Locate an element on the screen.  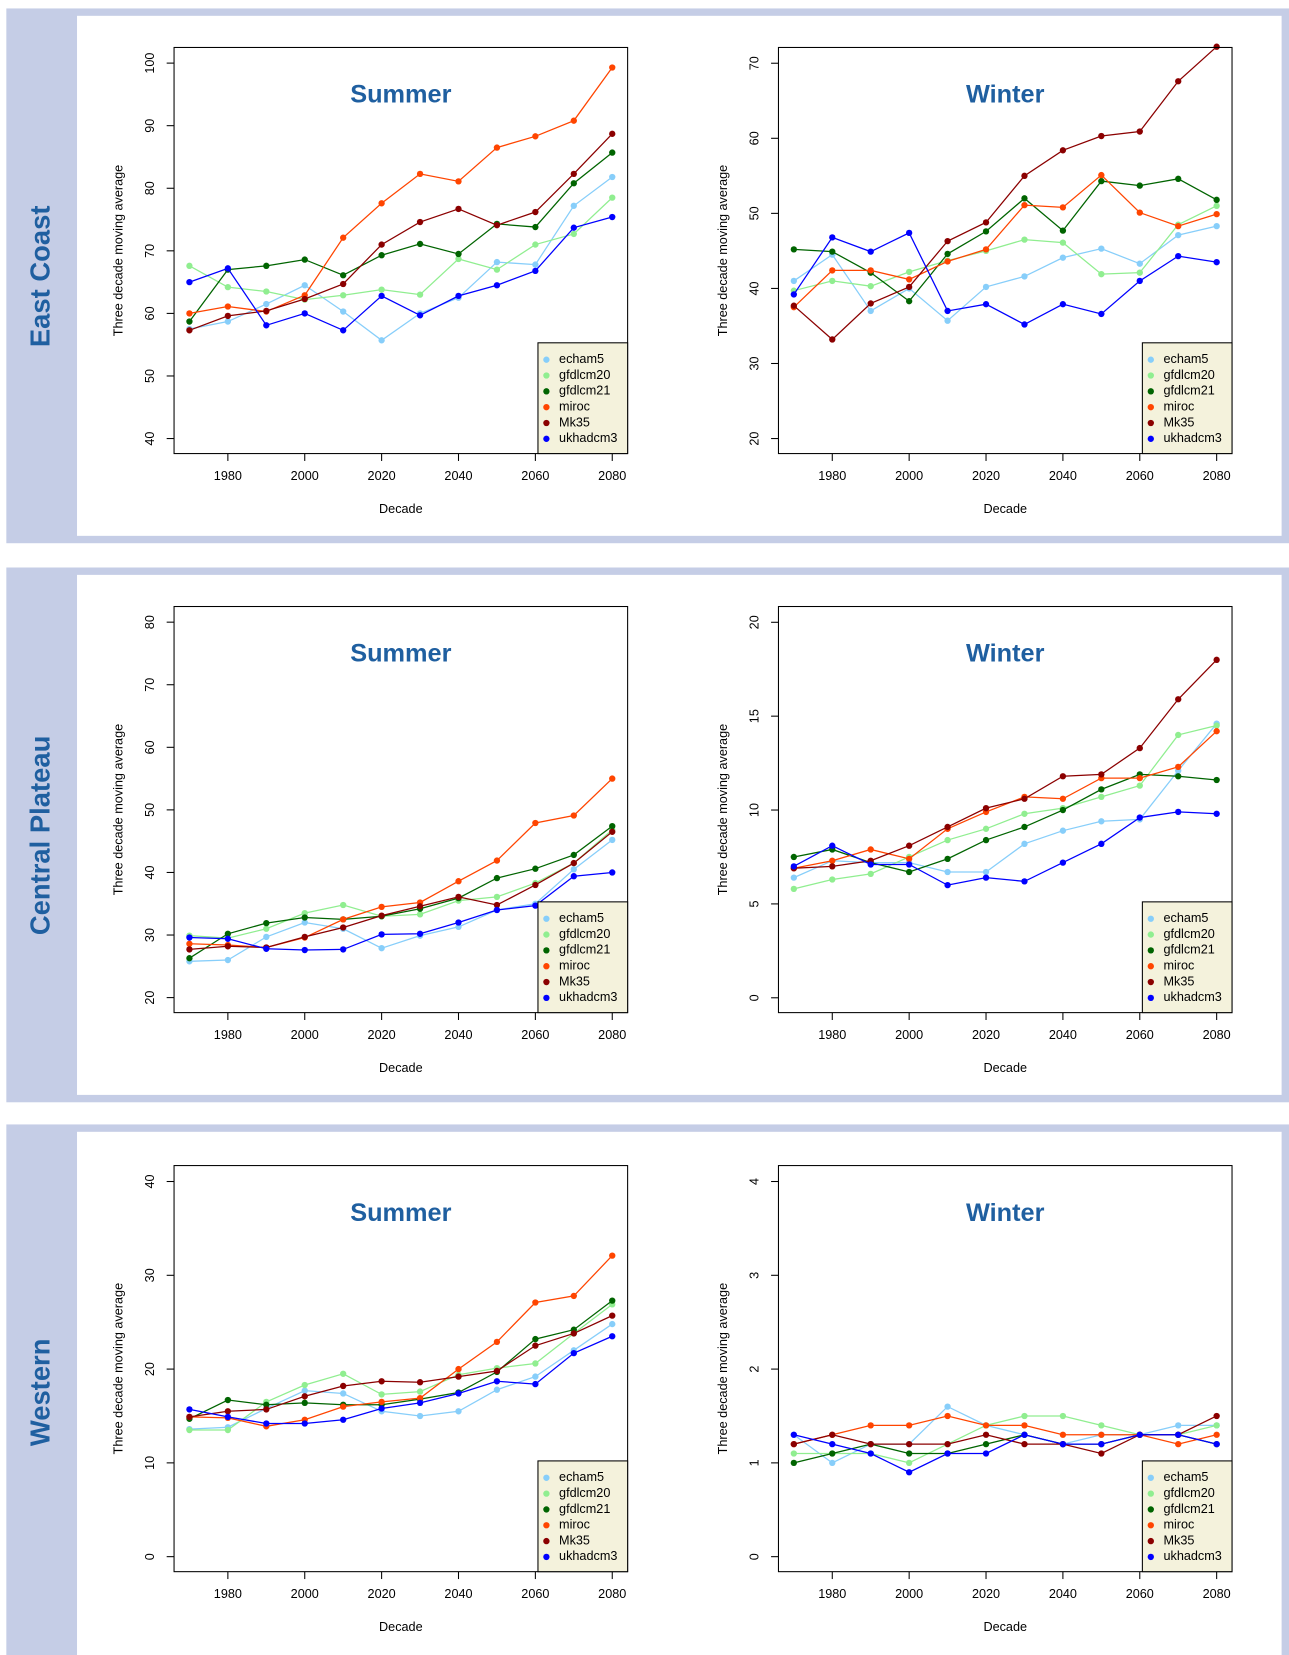
row-label: East Coast is located at coordinates (39, 277).